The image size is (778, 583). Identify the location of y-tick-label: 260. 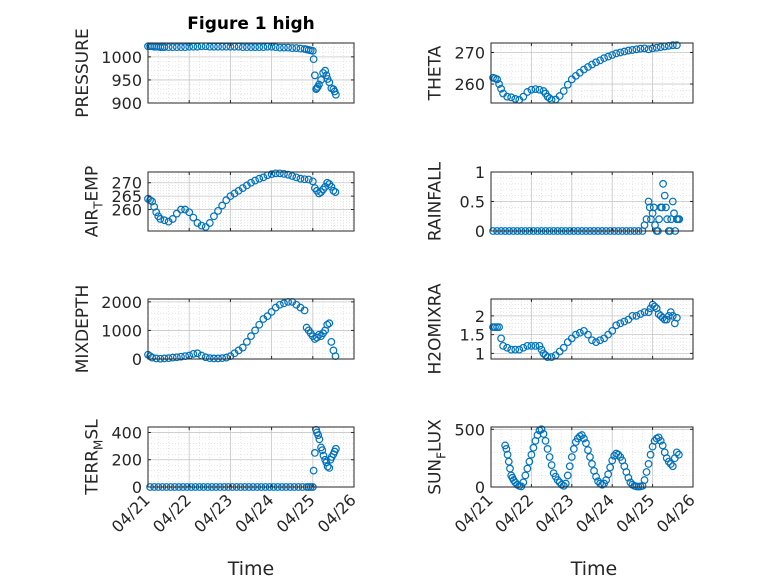
(126, 210).